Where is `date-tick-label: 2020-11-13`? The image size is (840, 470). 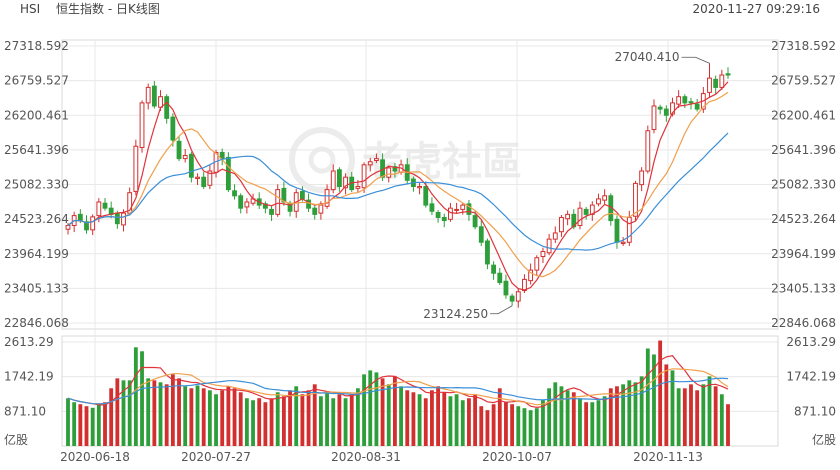 date-tick-label: 2020-11-13 is located at coordinates (668, 457).